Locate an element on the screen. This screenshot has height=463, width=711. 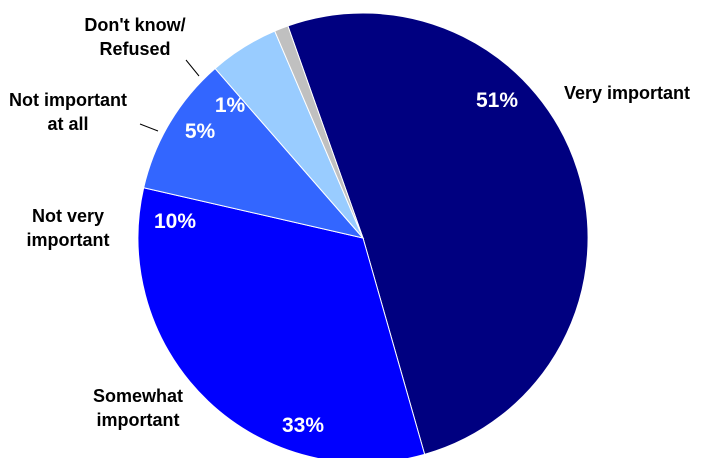
pie-value-label-not-important-at-all: 5% is located at coordinates (200, 131).